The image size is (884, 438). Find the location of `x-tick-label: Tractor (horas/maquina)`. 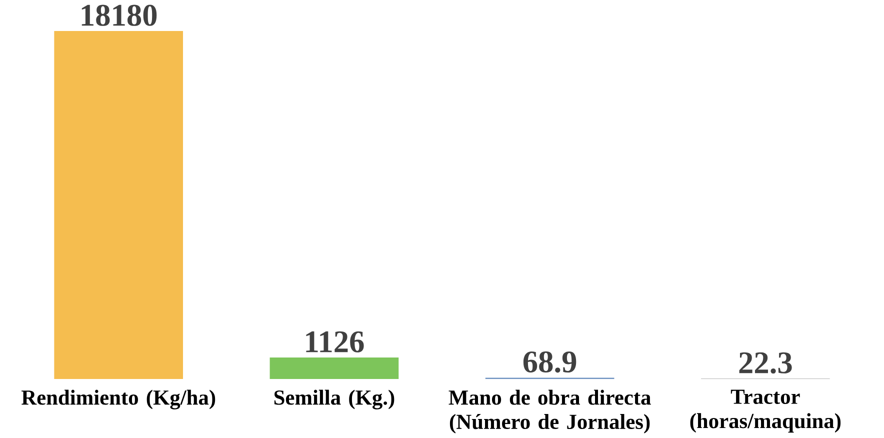

x-tick-label: Tractor (horas/maquina) is located at coordinates (765, 411).